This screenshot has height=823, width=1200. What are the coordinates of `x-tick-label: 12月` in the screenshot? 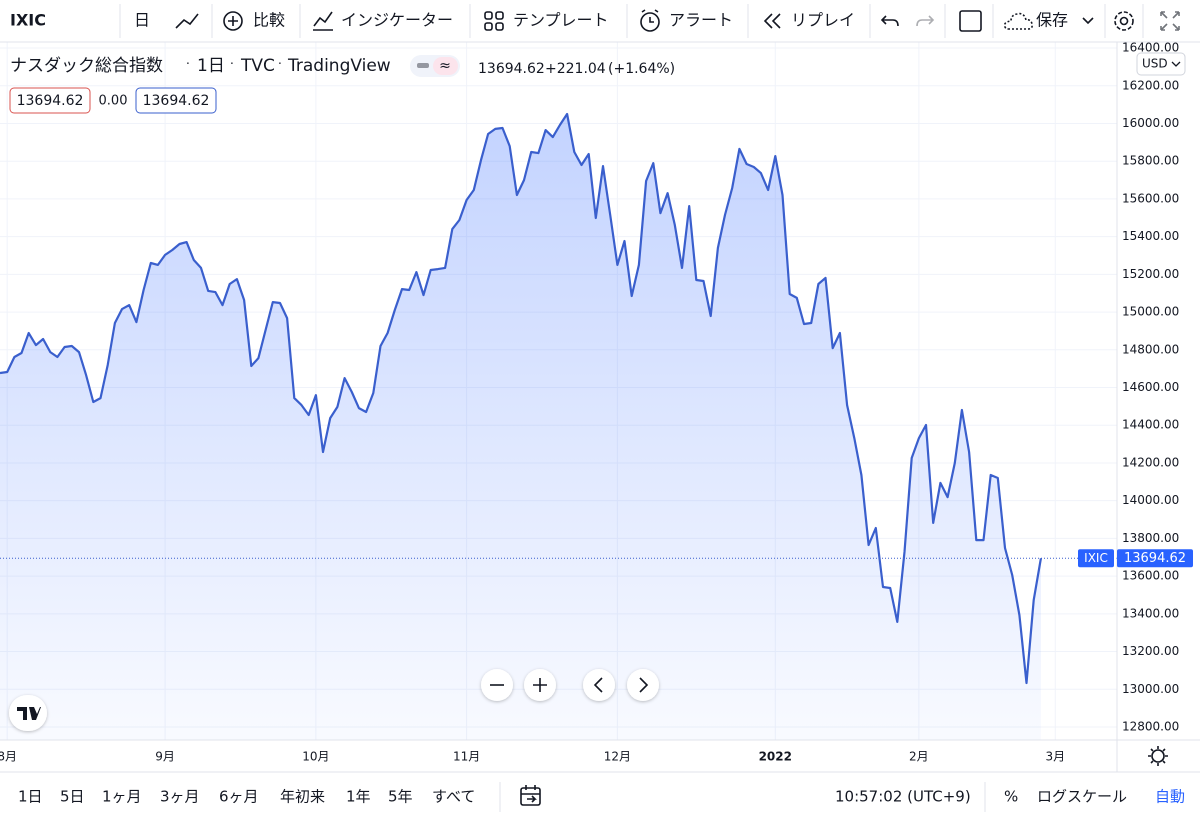 It's located at (617, 757).